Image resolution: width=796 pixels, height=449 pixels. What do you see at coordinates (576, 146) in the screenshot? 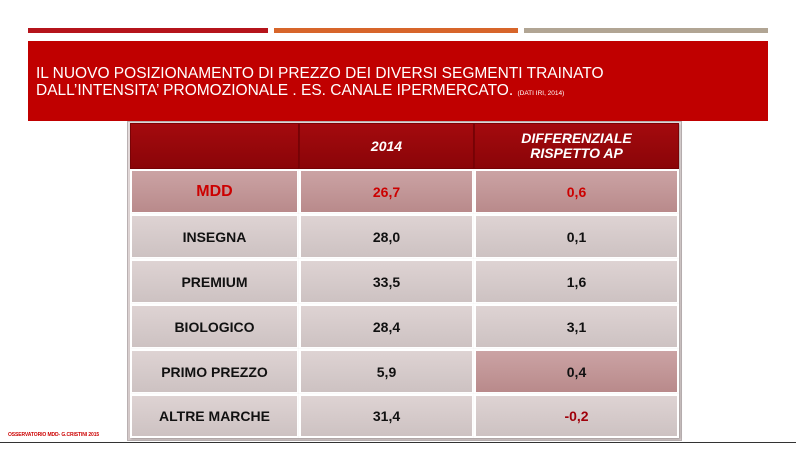
I see `header-cell-differenziale: DIFFERENZIALE RISPETTO AP` at bounding box center [576, 146].